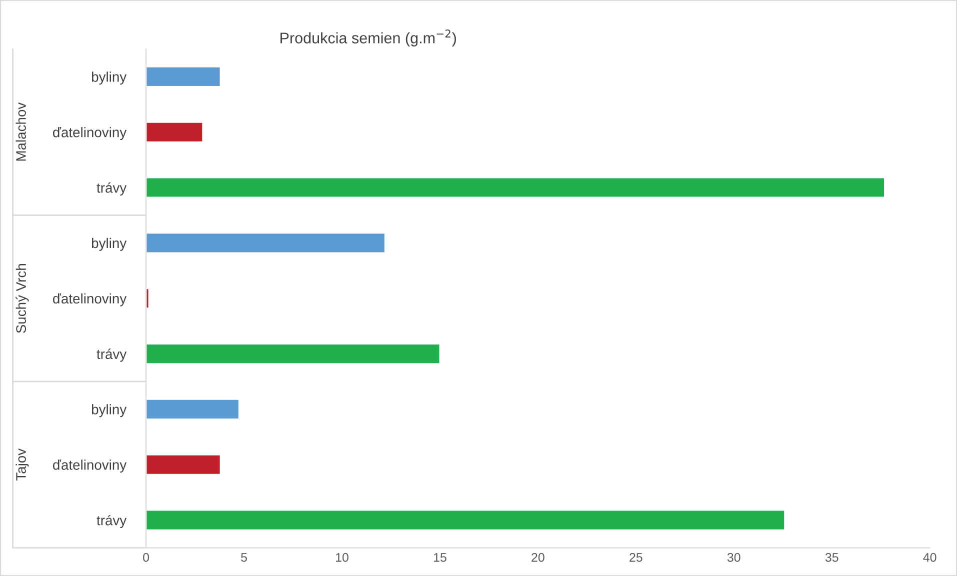  What do you see at coordinates (22, 298) in the screenshot?
I see `text: Suchý Vrch` at bounding box center [22, 298].